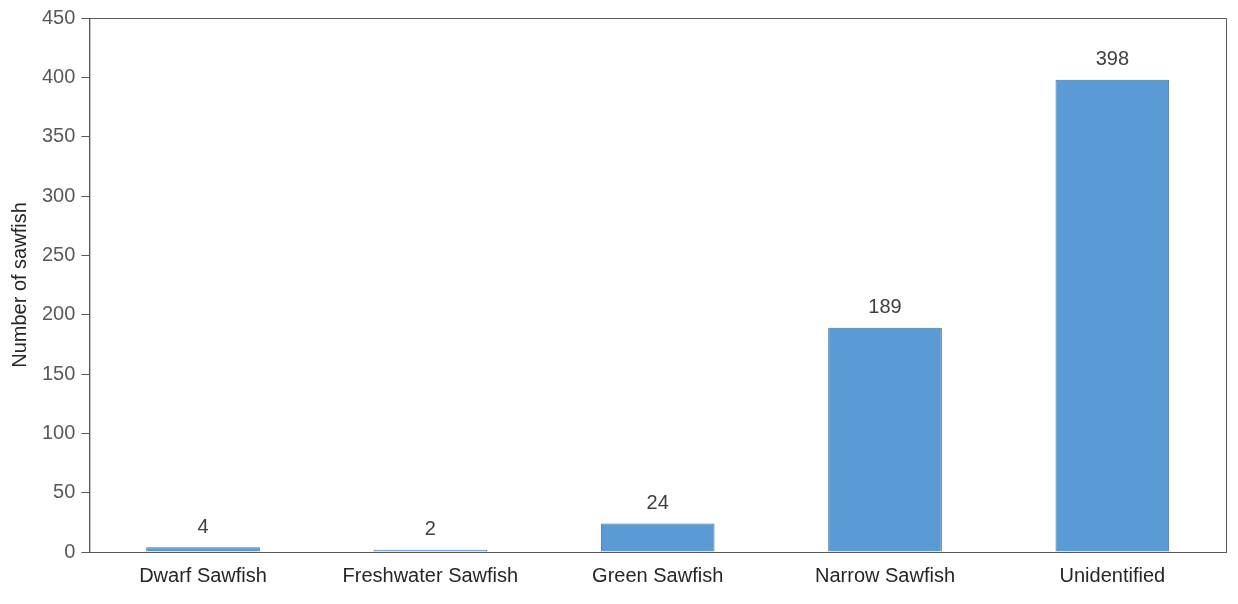 Image resolution: width=1238 pixels, height=604 pixels. What do you see at coordinates (657, 502) in the screenshot?
I see `data-label: 24` at bounding box center [657, 502].